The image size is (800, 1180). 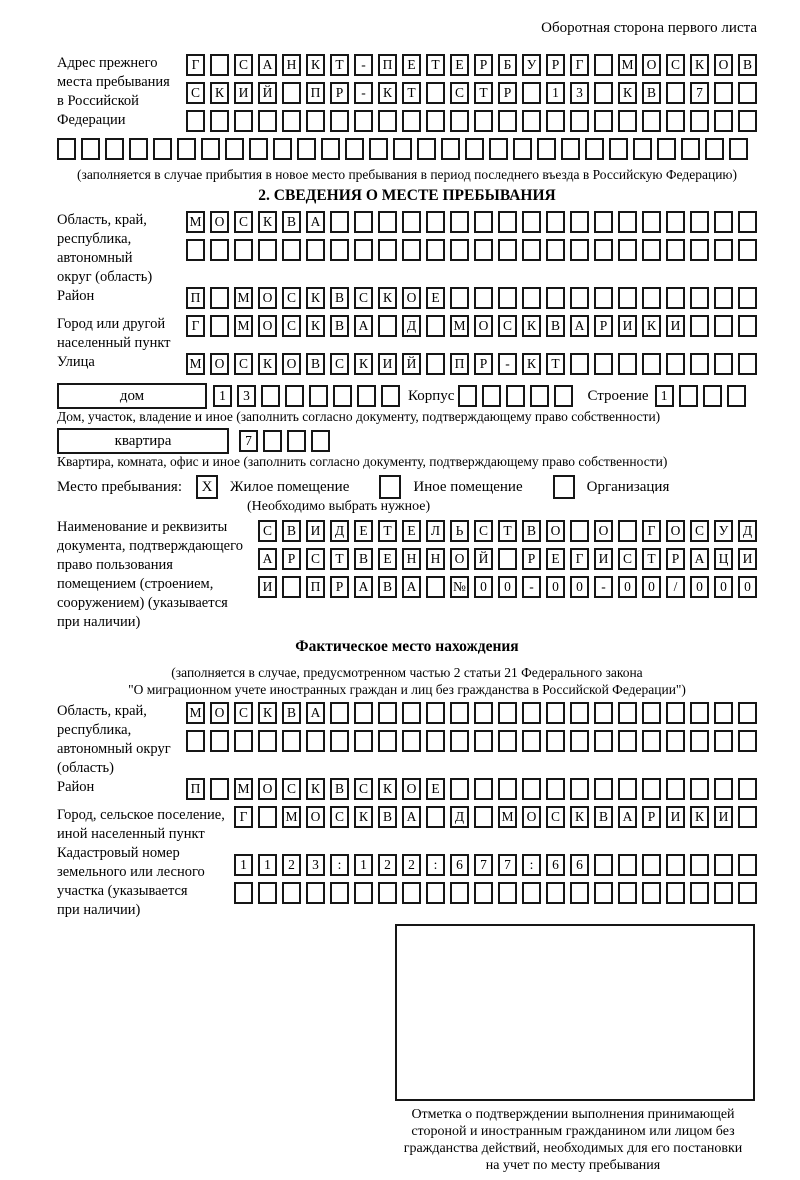 What do you see at coordinates (747, 531) in the screenshot?
I see `char-box: Д` at bounding box center [747, 531].